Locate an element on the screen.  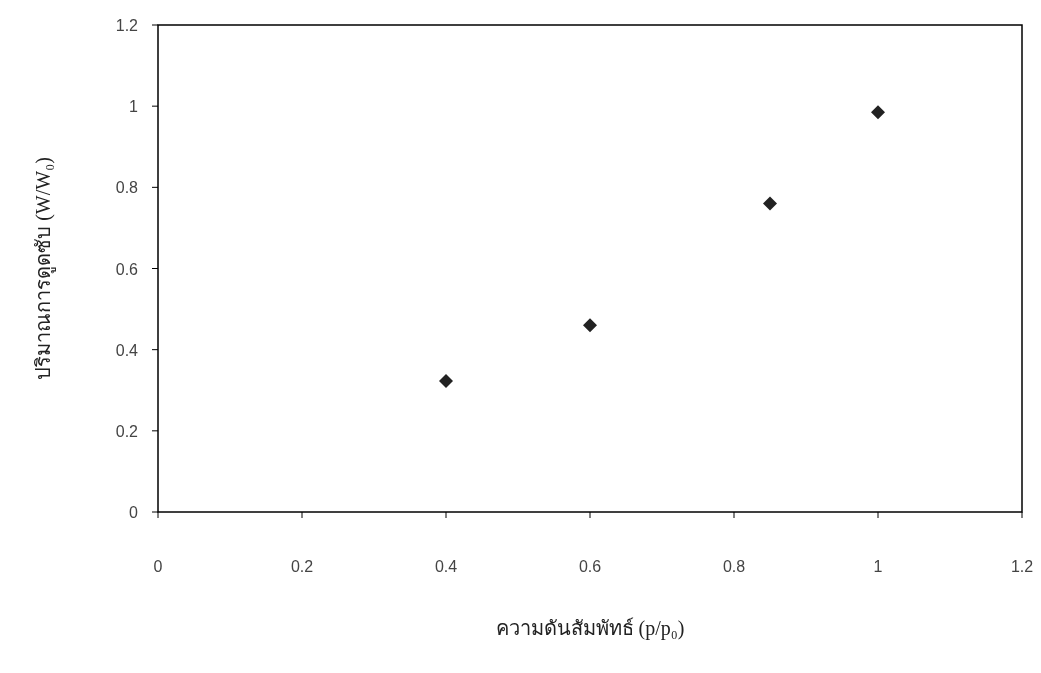
x-tick-label: 0.8 is located at coordinates (734, 566).